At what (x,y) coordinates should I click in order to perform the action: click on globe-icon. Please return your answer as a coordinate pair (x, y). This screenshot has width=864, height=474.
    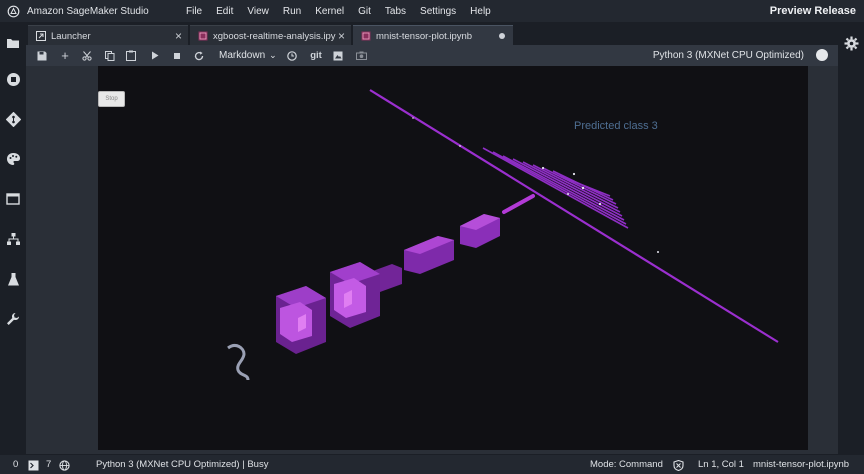
    Looking at the image, I should click on (64, 465).